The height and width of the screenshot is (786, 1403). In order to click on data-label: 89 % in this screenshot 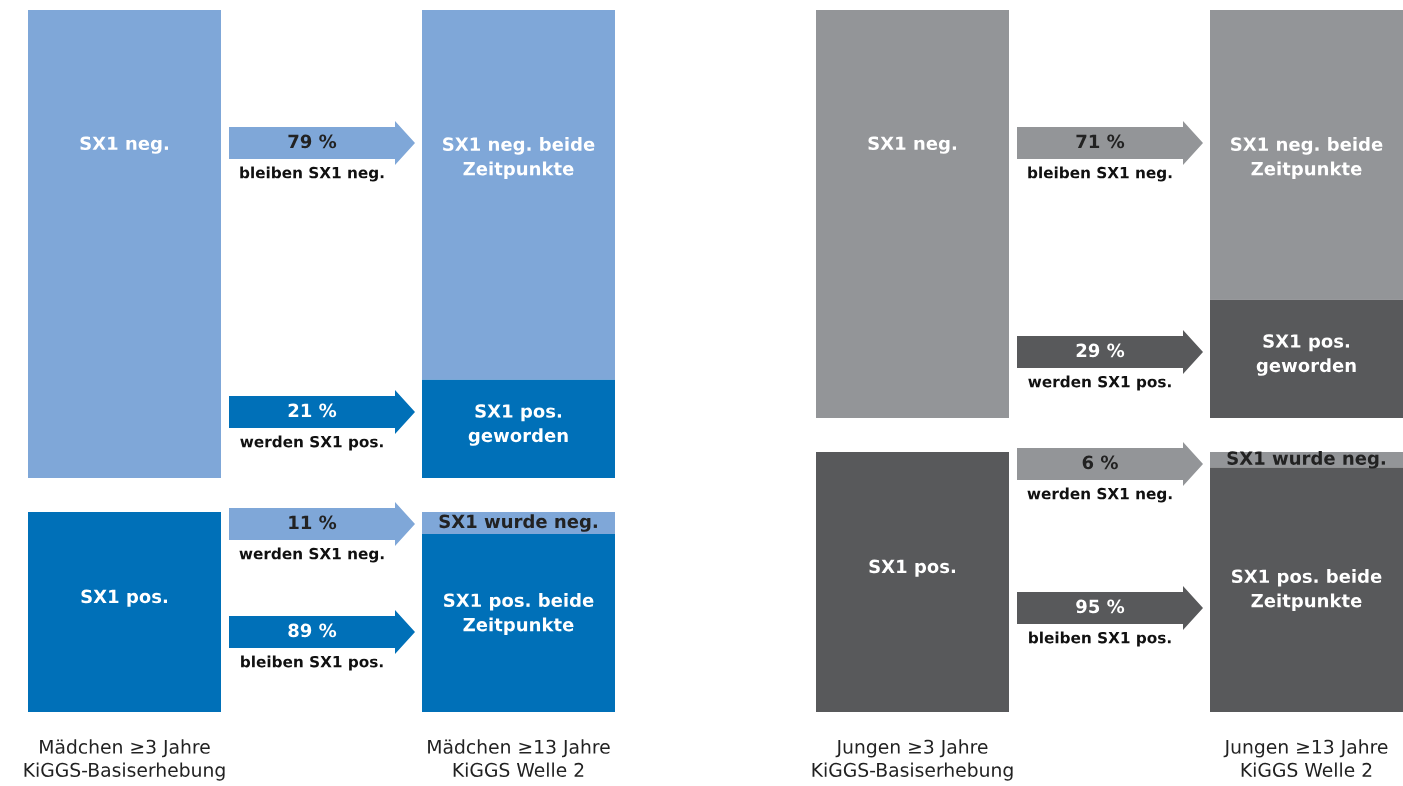, I will do `click(312, 630)`.